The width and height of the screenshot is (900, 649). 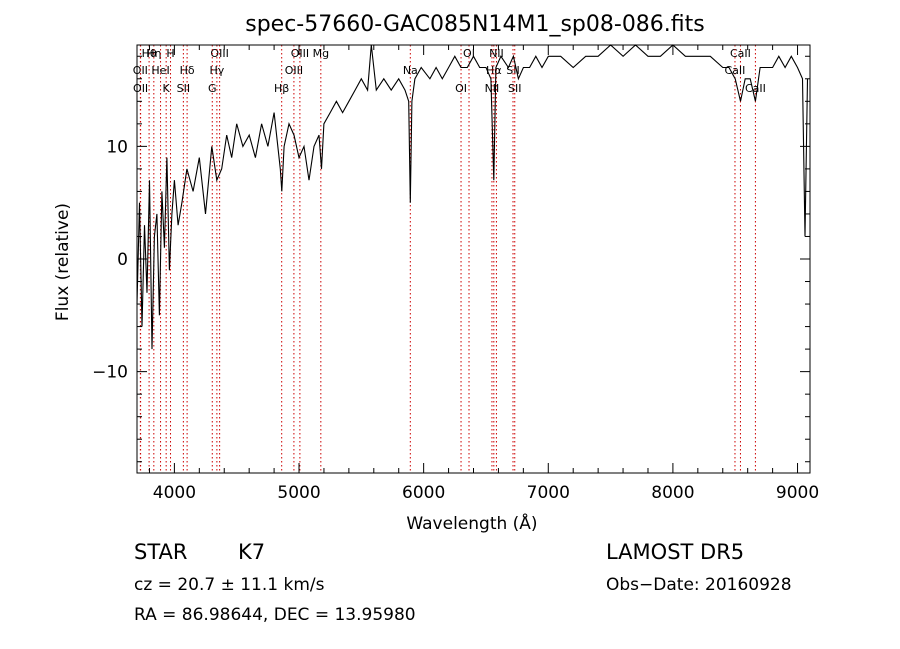 I want to click on x-tick-label: 7000, so click(x=548, y=493).